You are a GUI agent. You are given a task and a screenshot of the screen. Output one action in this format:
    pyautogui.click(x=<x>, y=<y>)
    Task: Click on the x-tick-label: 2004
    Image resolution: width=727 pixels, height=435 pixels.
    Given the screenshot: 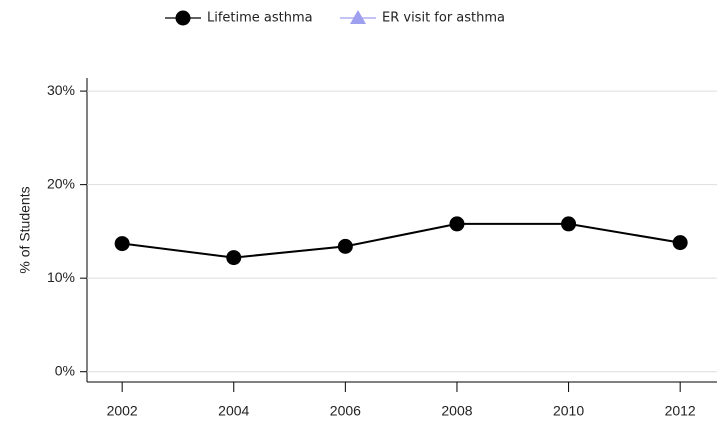 What is the action you would take?
    pyautogui.click(x=233, y=411)
    